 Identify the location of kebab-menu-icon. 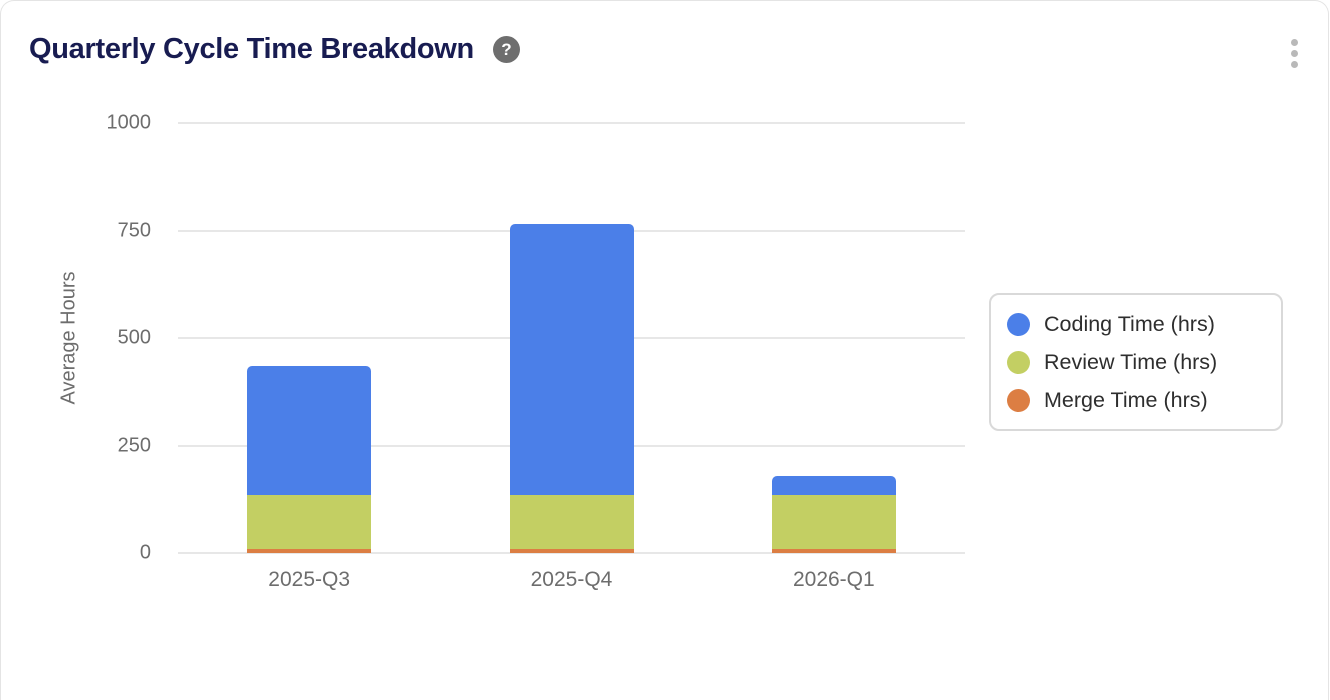
(1294, 53).